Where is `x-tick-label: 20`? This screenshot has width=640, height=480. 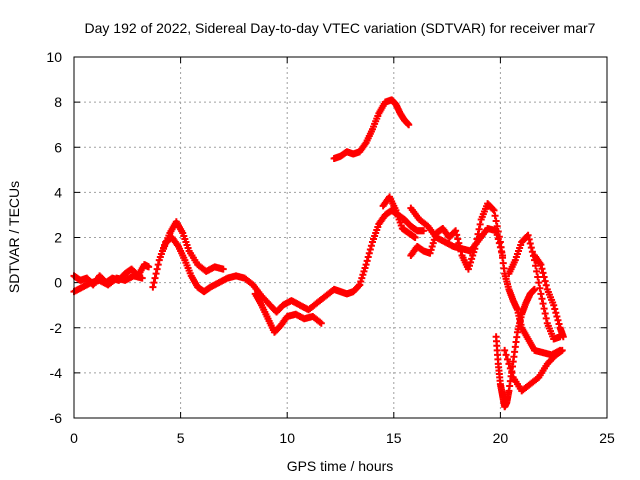 x-tick-label: 20 is located at coordinates (501, 438).